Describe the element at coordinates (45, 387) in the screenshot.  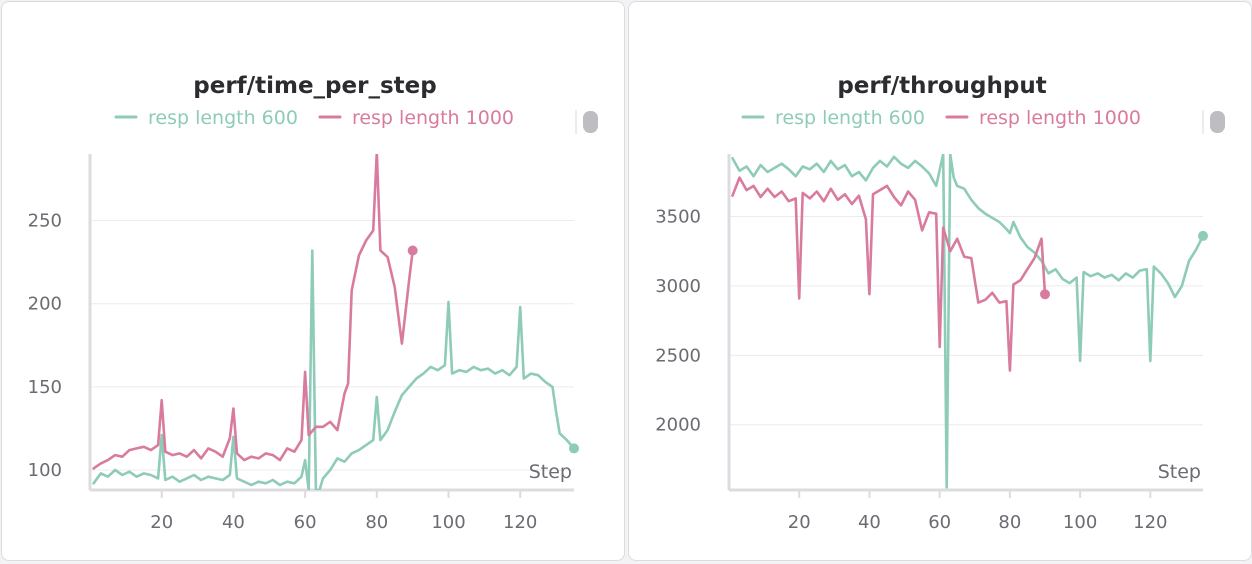
I see `y-tick-label: 150` at that location.